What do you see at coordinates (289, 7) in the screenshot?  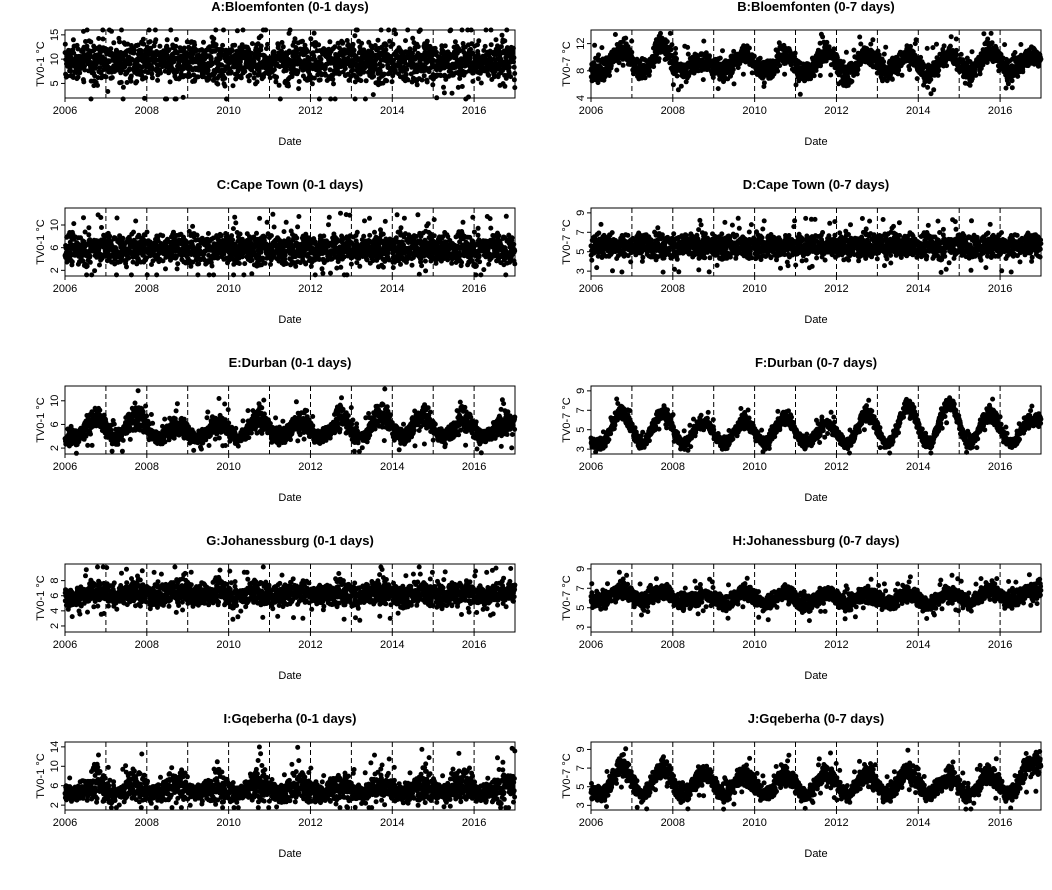 I see `panel-a-title: A:Bloemfonten (0-1 days)` at bounding box center [289, 7].